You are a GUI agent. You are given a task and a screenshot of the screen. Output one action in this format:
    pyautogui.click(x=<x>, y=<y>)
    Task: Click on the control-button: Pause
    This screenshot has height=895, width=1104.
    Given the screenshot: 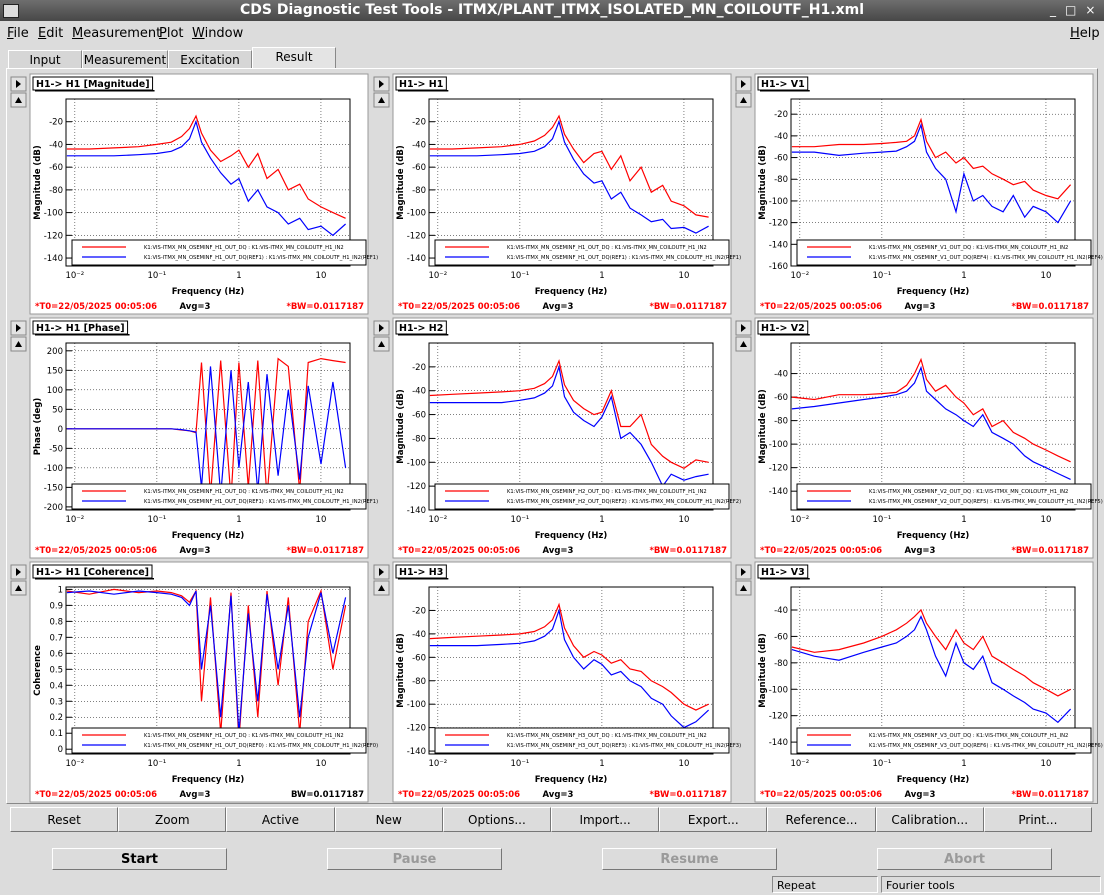 What is the action you would take?
    pyautogui.click(x=414, y=859)
    